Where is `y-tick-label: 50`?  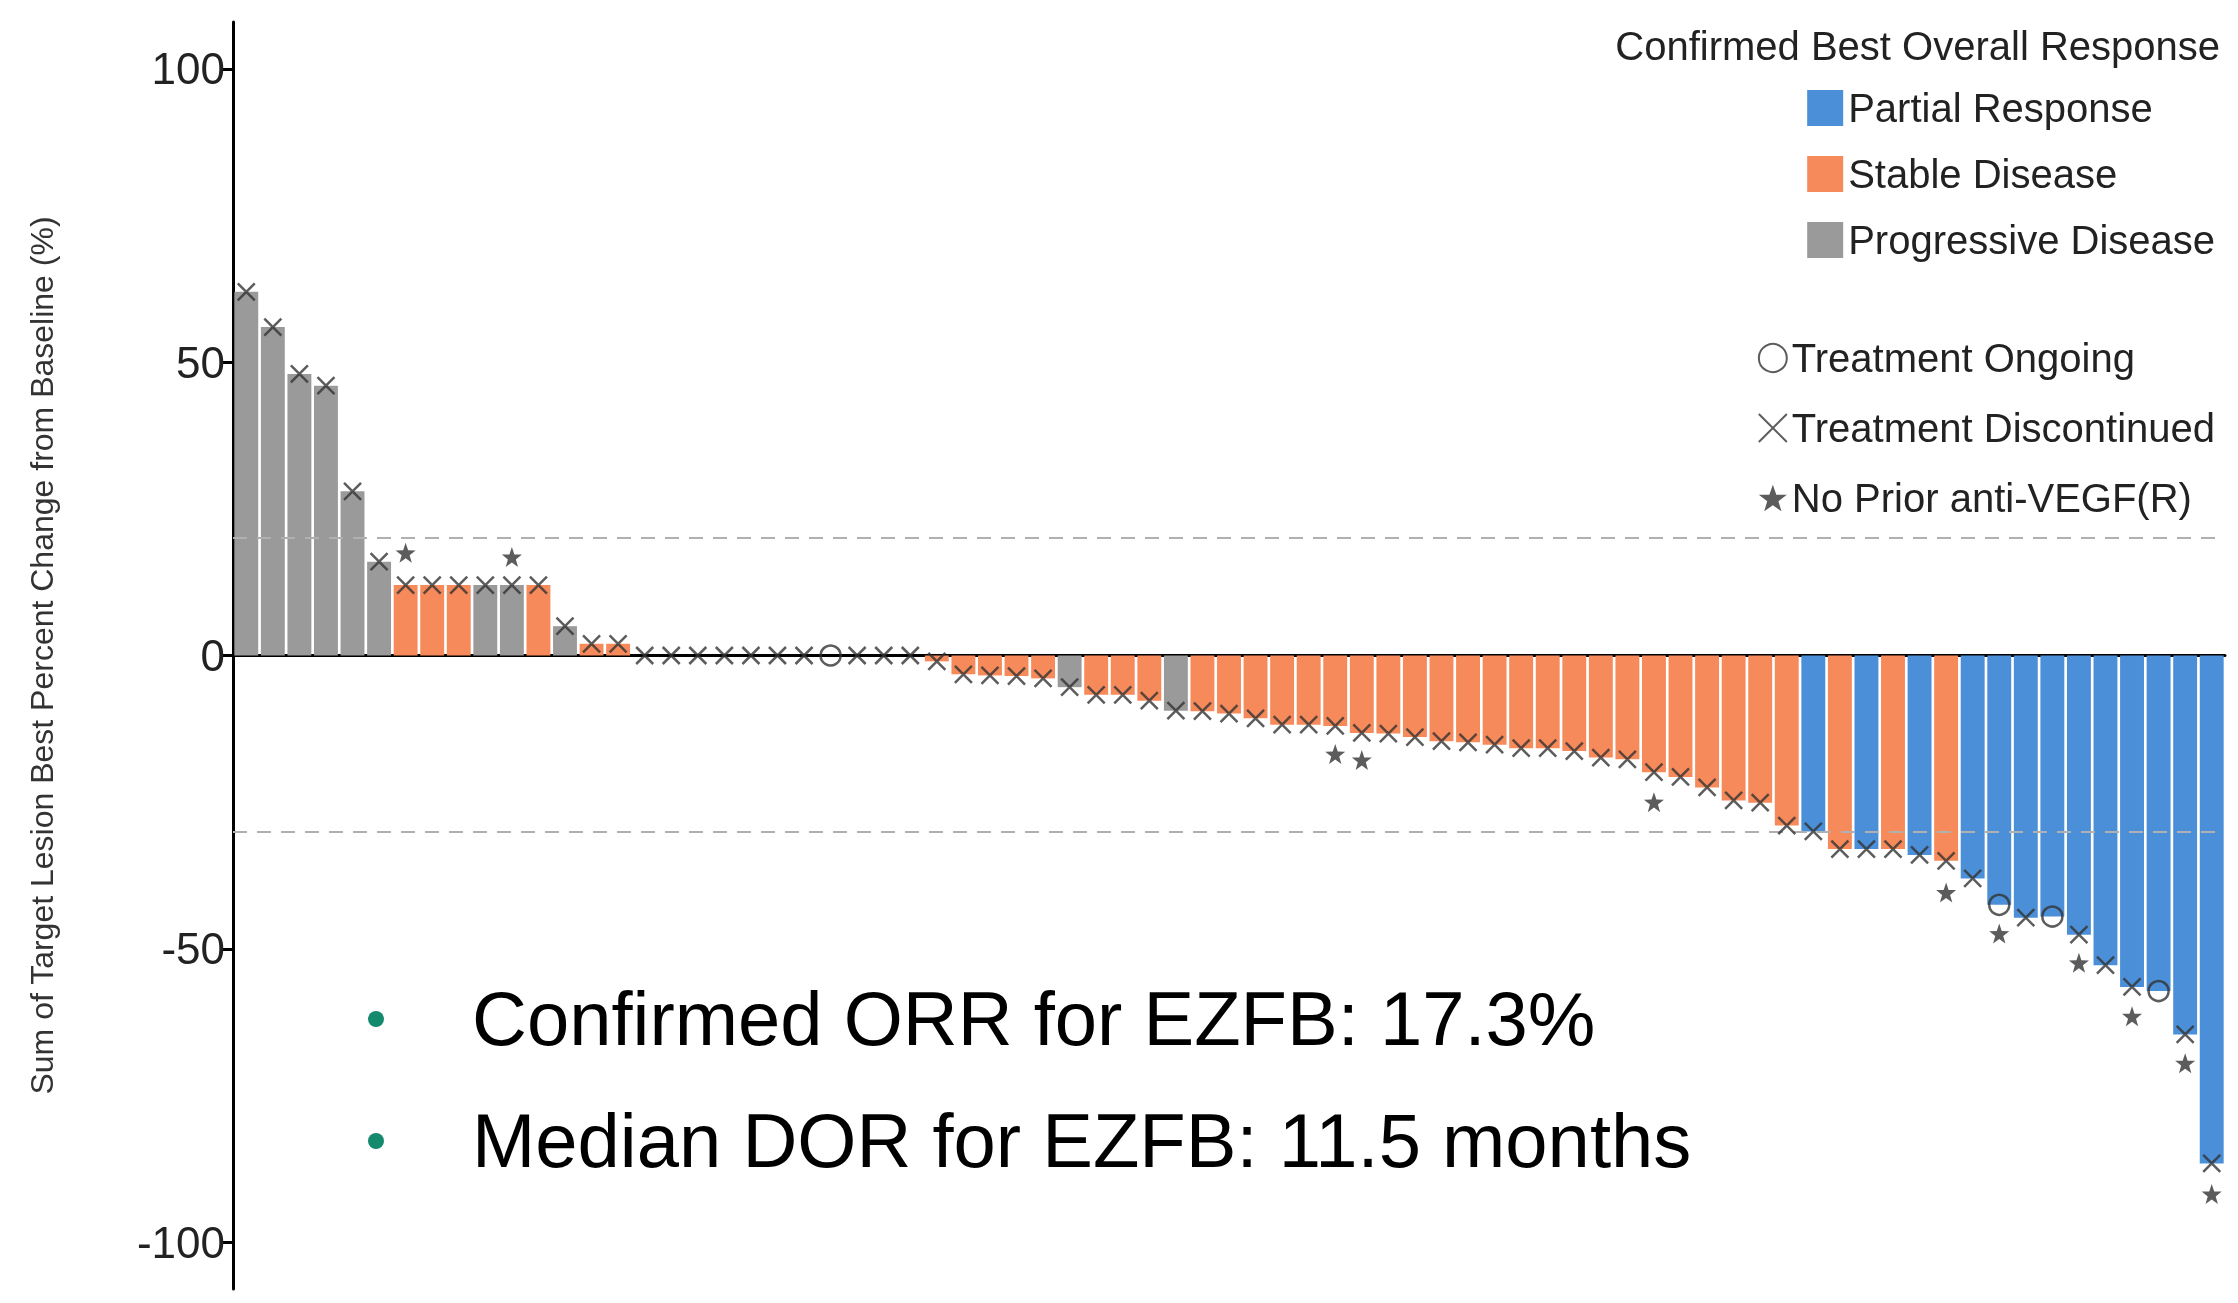
y-tick-label: 50 is located at coordinates (200, 362).